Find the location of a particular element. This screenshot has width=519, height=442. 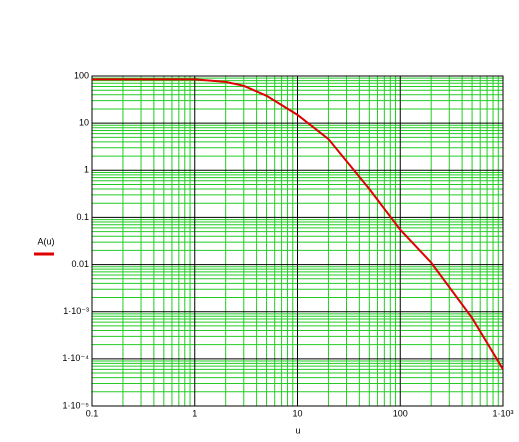

y-tick-label: 0.01 is located at coordinates (80, 264).